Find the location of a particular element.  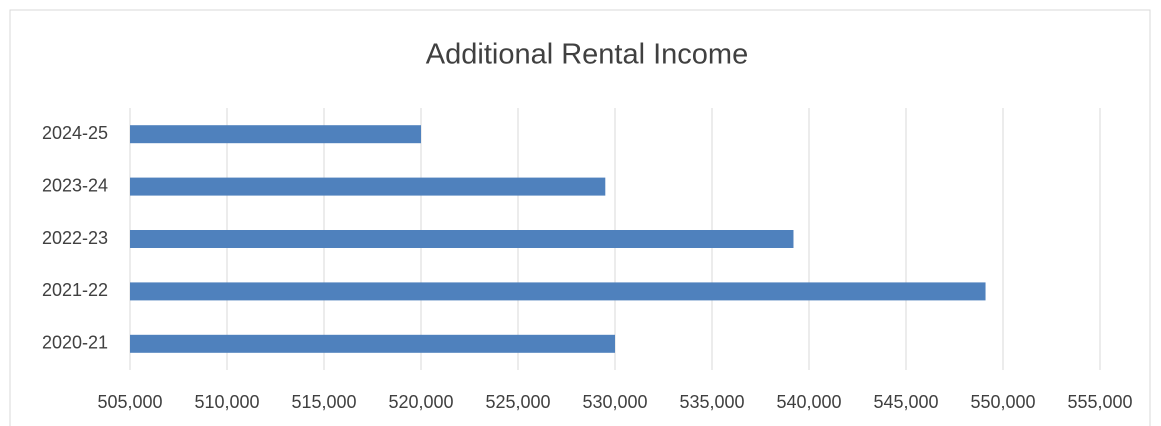

x-tick-label: 520,000 is located at coordinates (420, 402).